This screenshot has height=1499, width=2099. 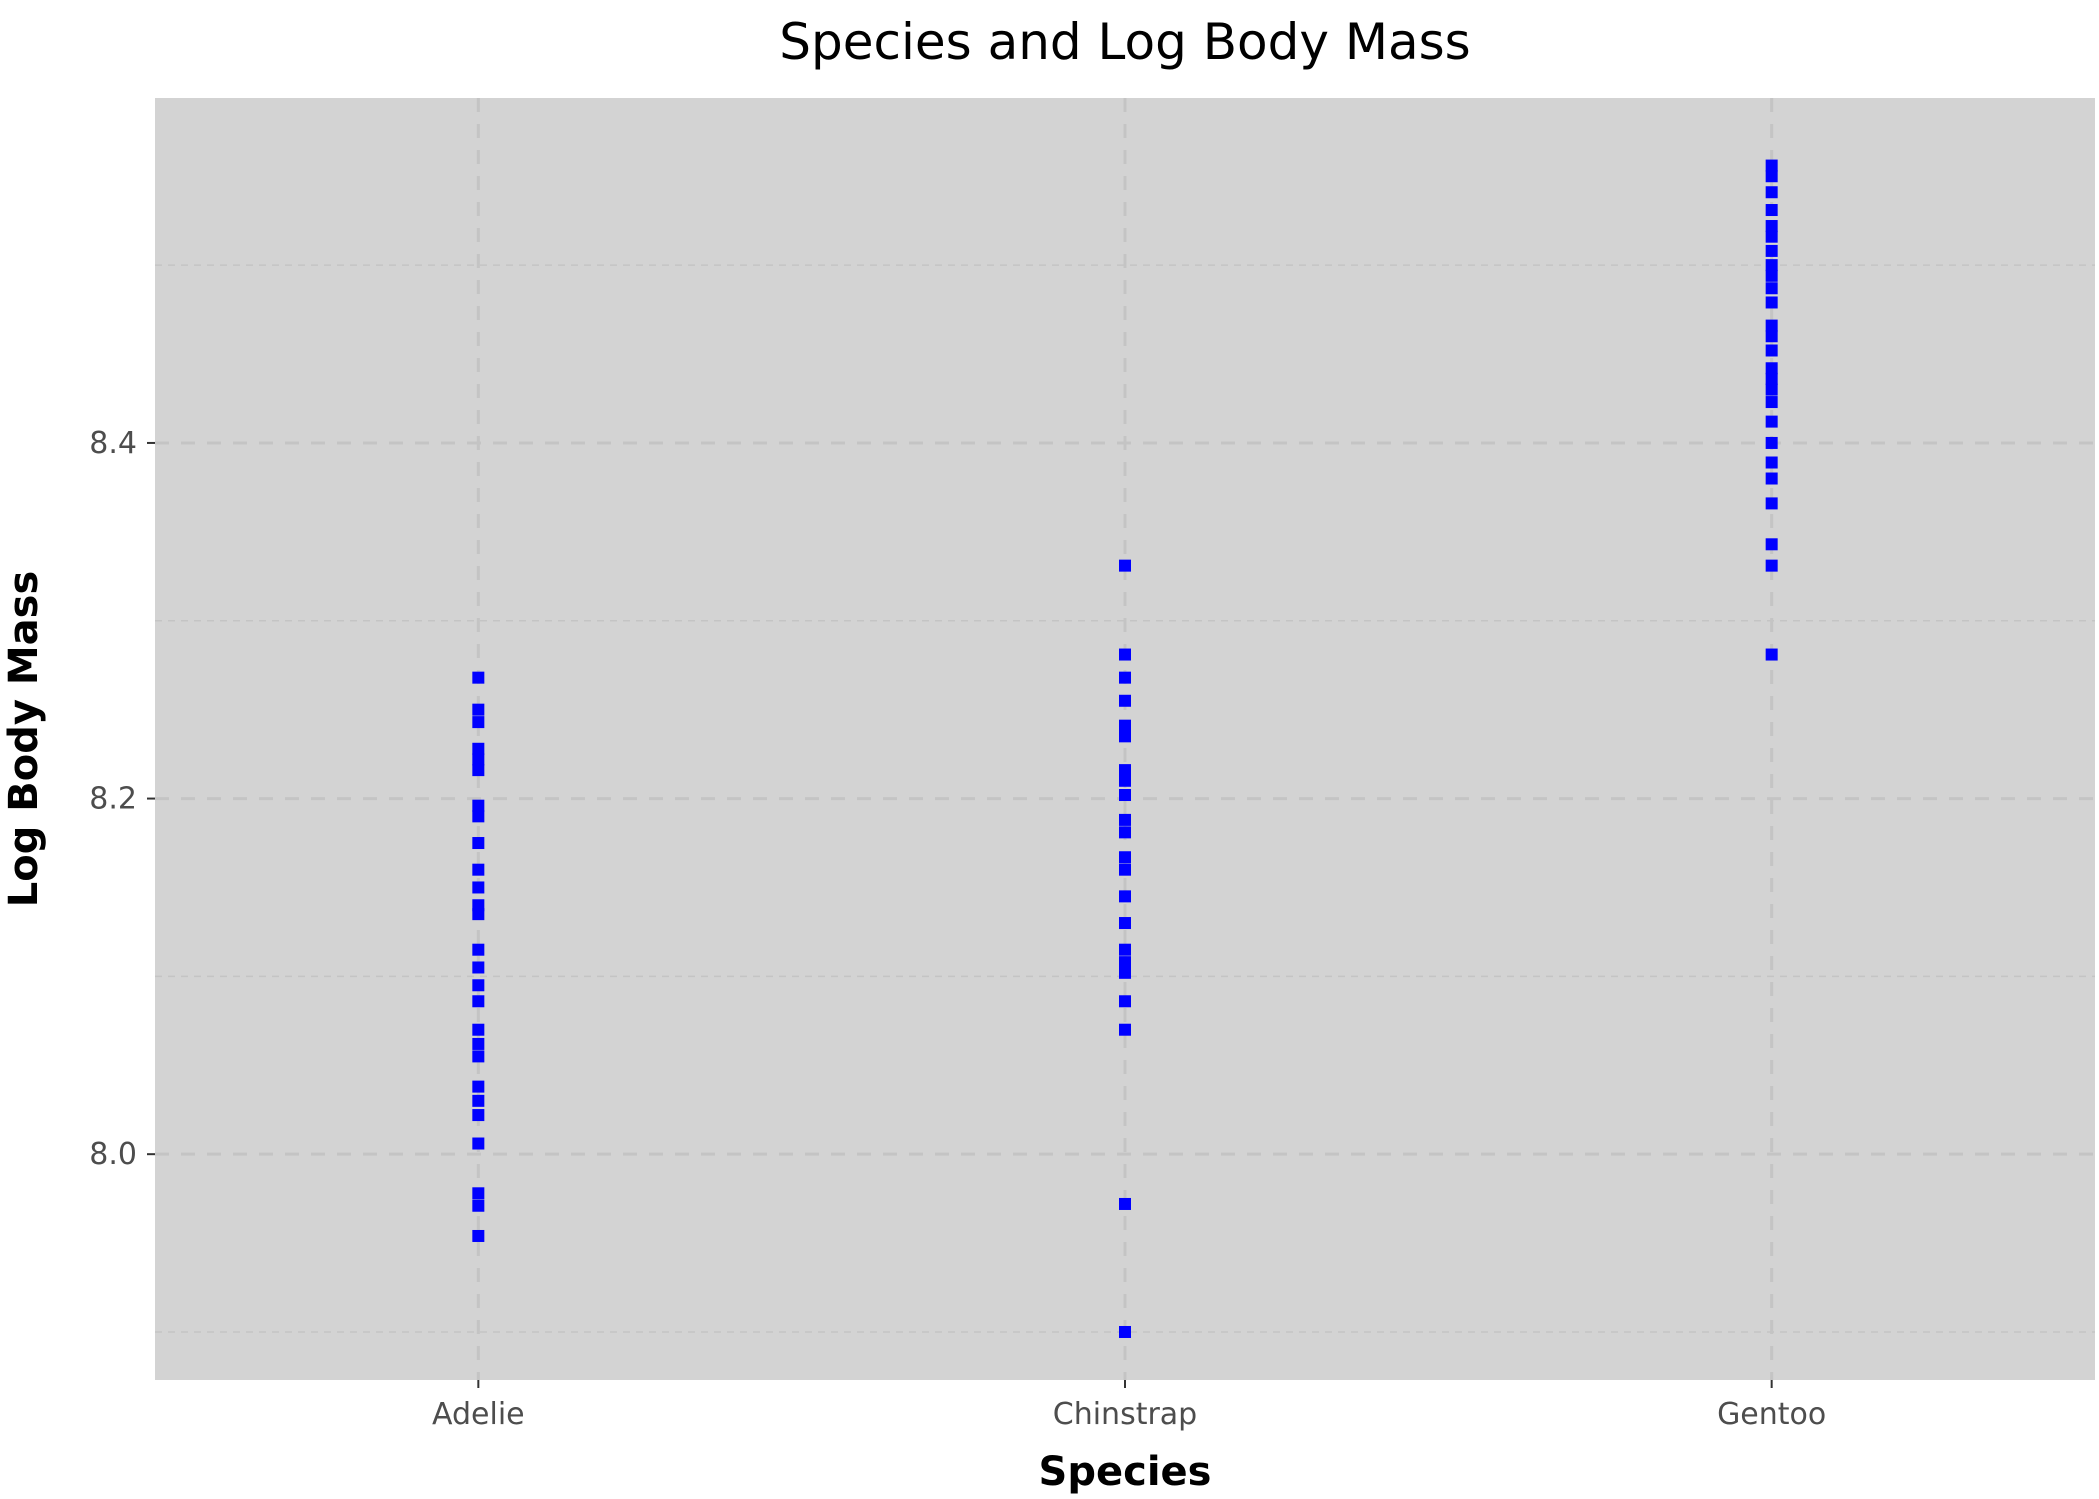 What do you see at coordinates (1771, 1414) in the screenshot?
I see `x-tick-label: Gentoo` at bounding box center [1771, 1414].